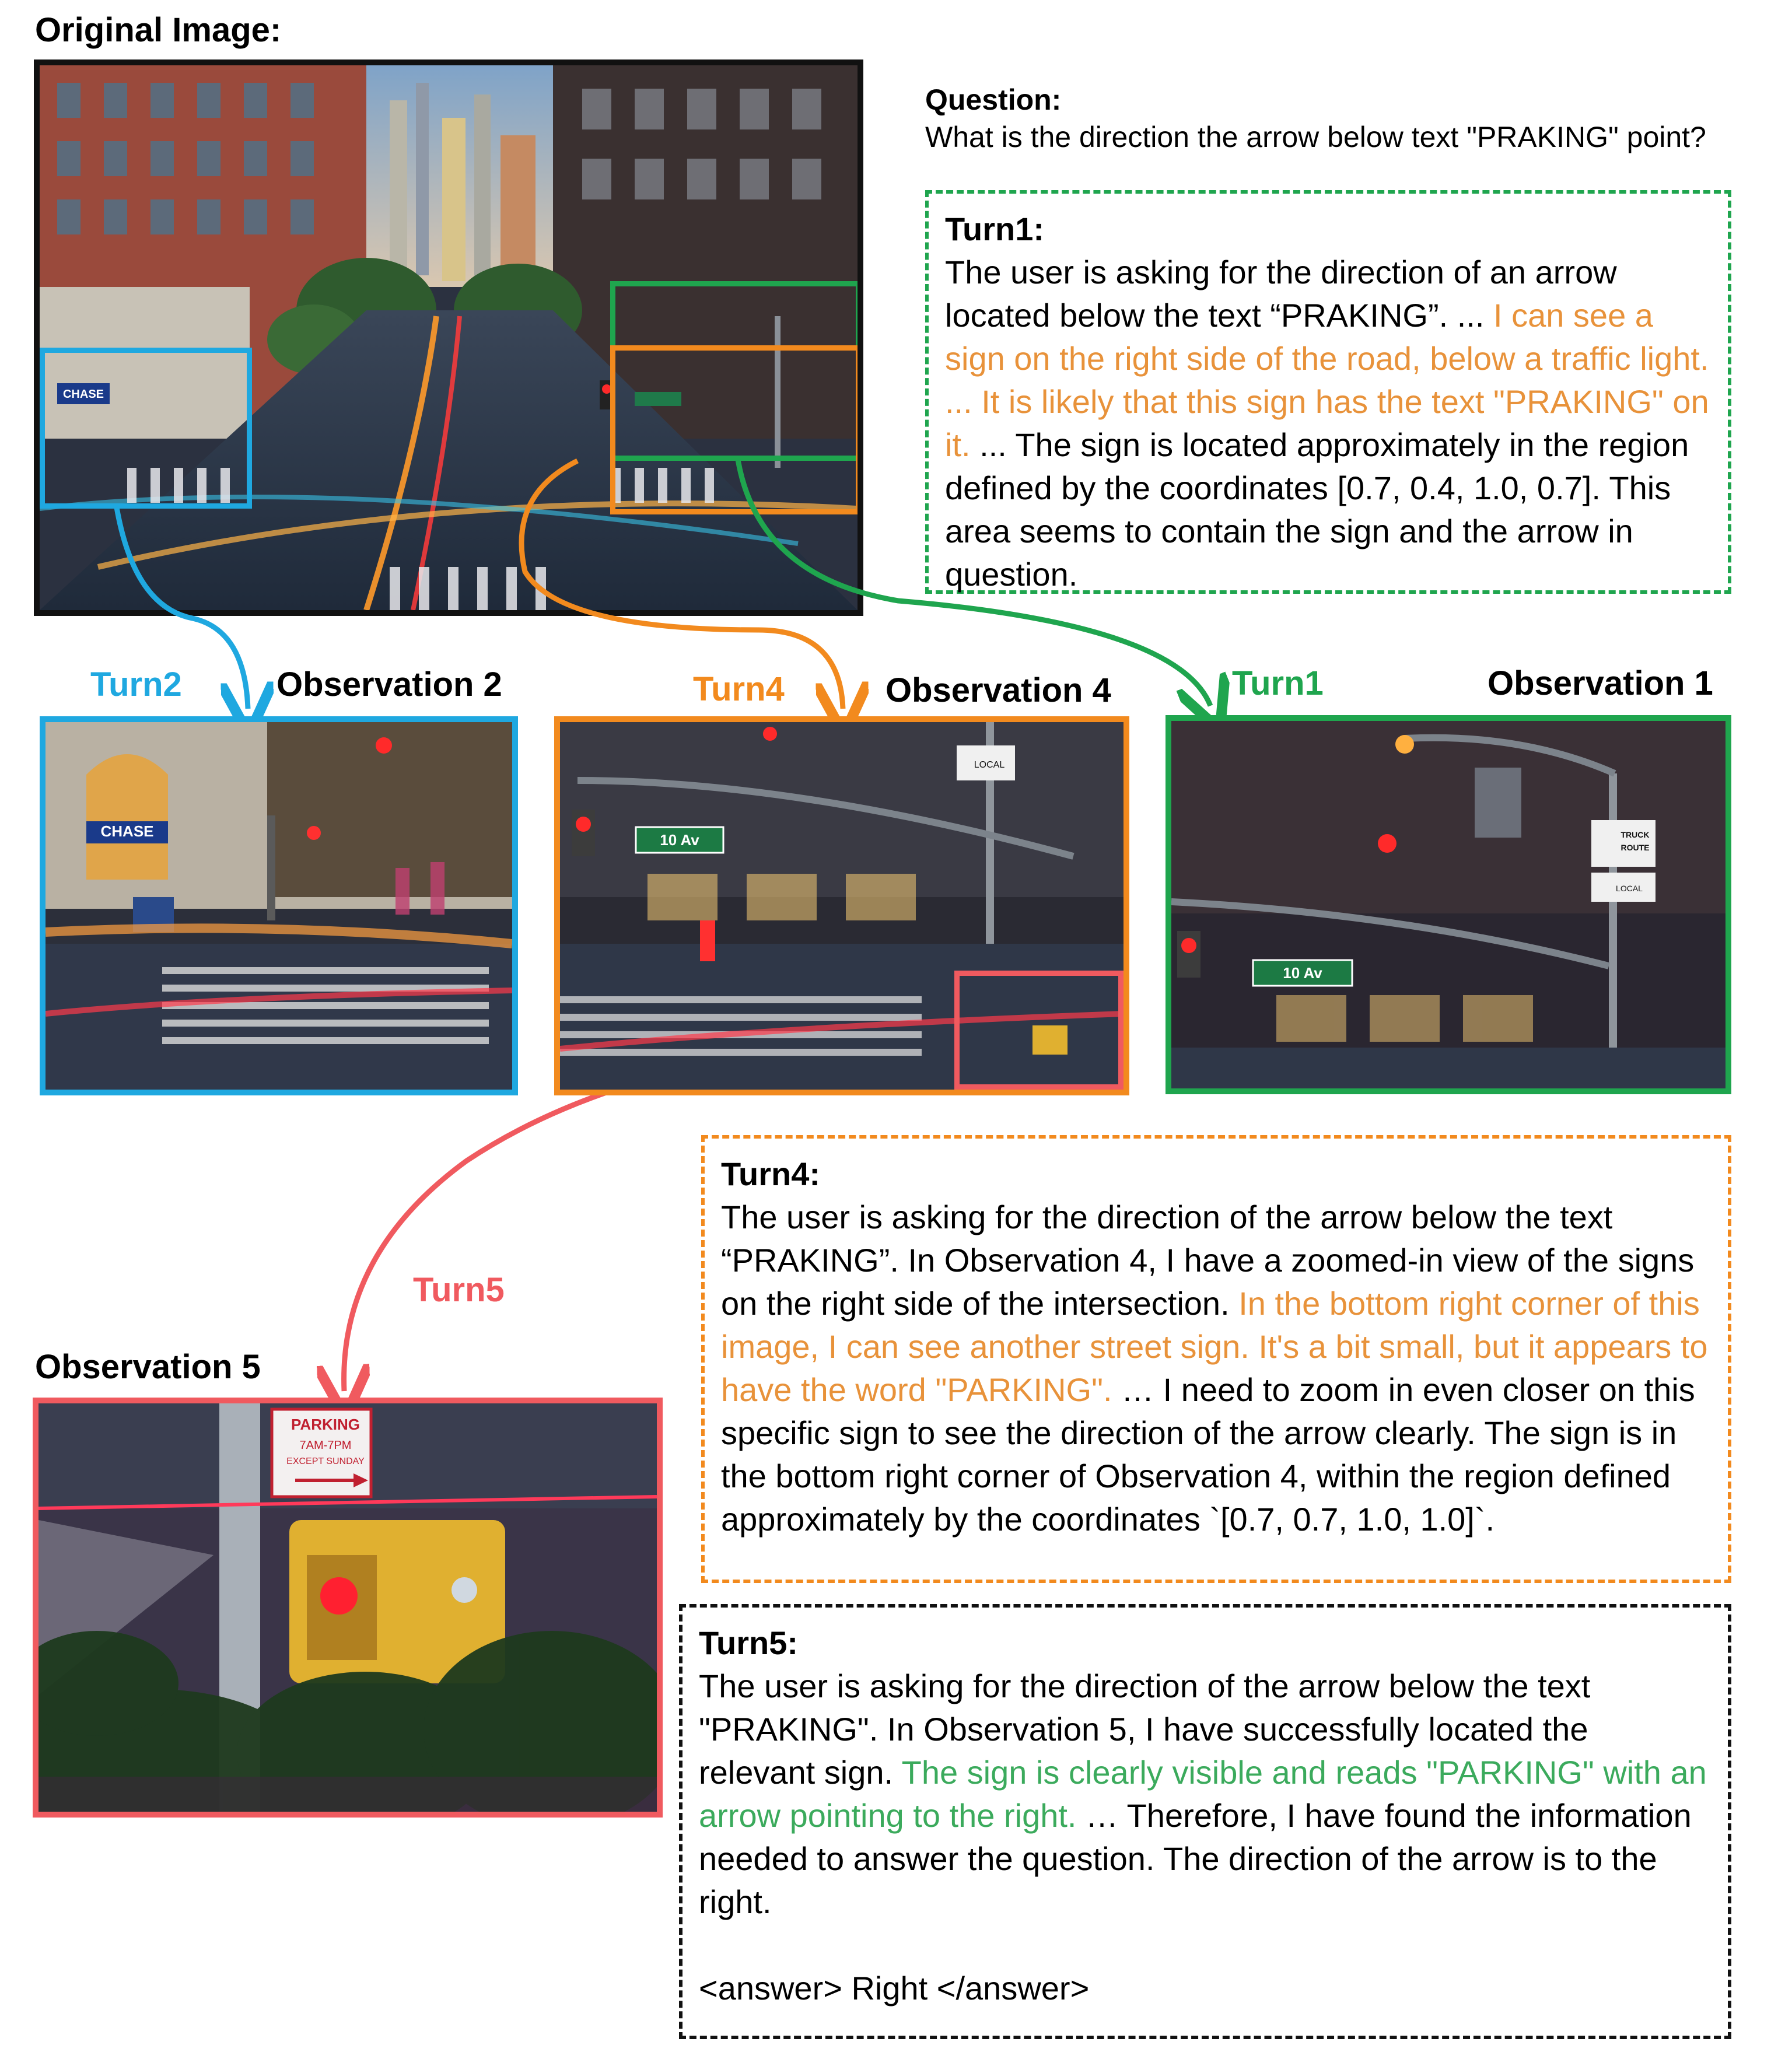  I want to click on observation1-image: TRUCK ROUTE LOCAL 10 Av, so click(1448, 904).